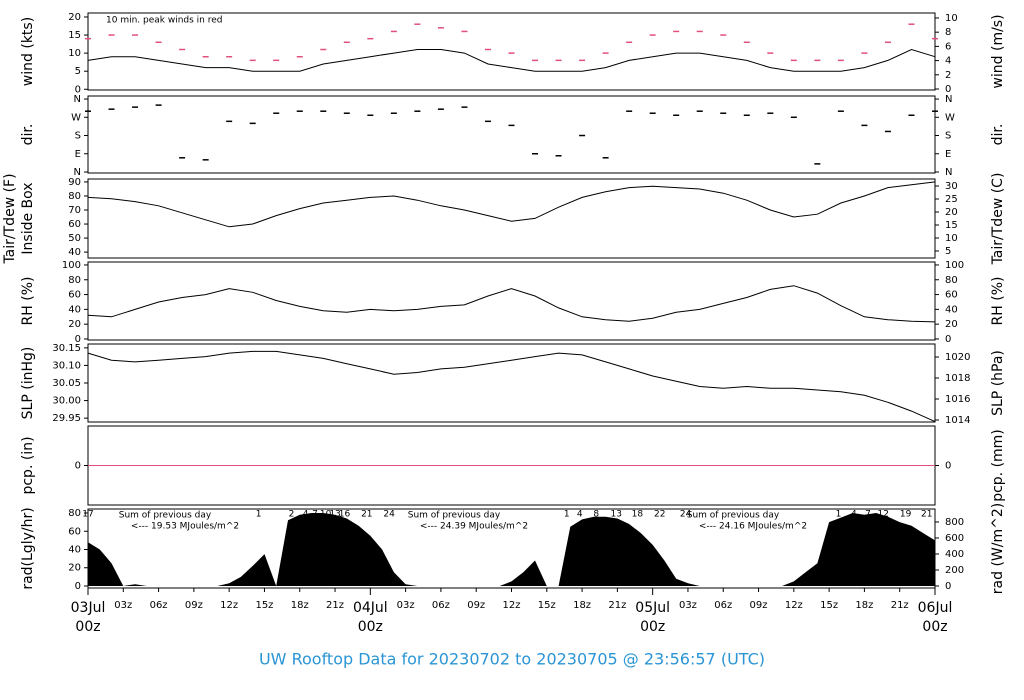 Image resolution: width=1024 pixels, height=700 pixels. Describe the element at coordinates (948, 46) in the screenshot. I see `y2-tick-label: 6` at that location.